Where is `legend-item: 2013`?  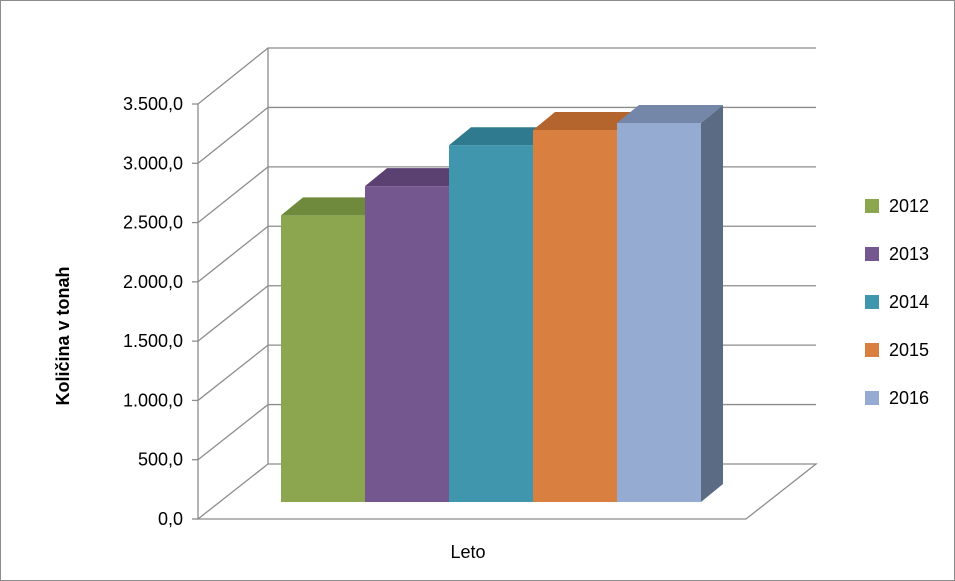
legend-item: 2013 is located at coordinates (897, 254).